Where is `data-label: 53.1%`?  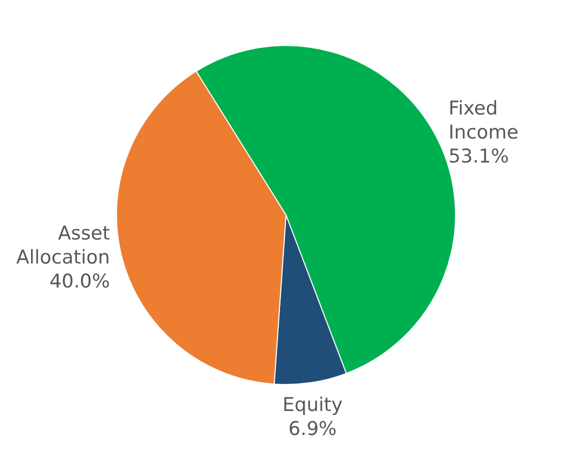 data-label: 53.1% is located at coordinates (478, 157).